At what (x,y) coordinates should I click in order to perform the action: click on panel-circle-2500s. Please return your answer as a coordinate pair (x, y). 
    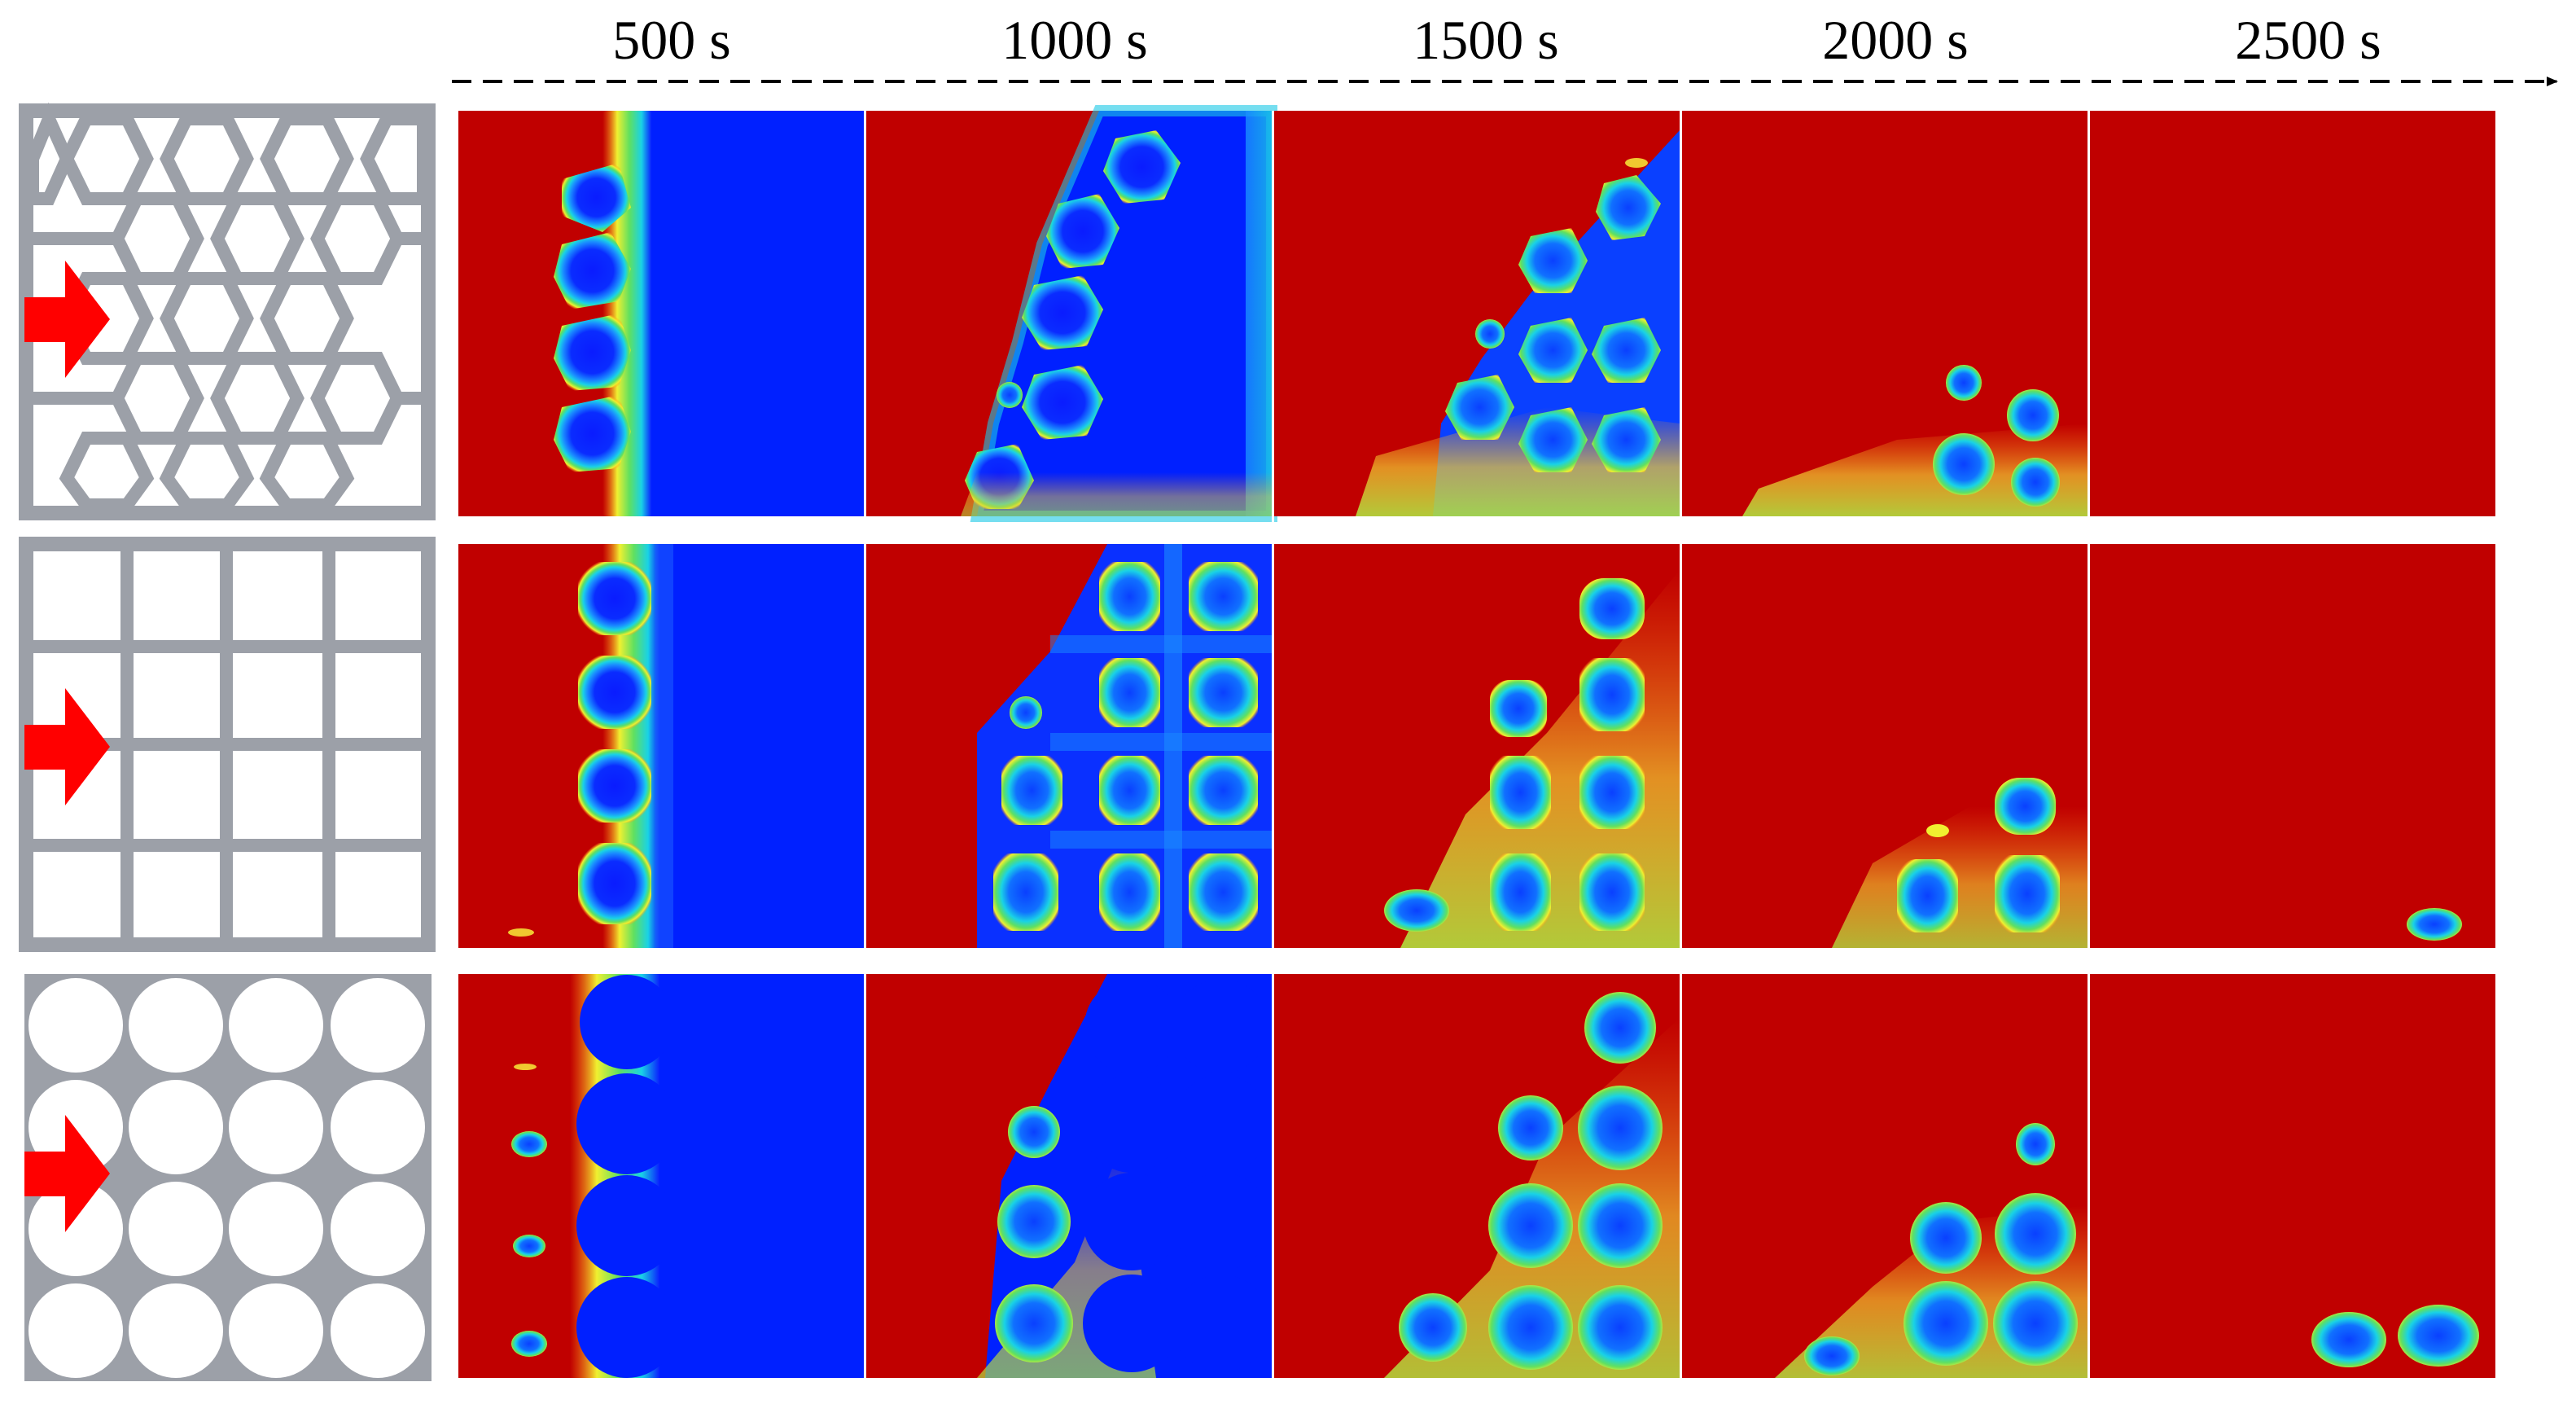
    Looking at the image, I should click on (2292, 1176).